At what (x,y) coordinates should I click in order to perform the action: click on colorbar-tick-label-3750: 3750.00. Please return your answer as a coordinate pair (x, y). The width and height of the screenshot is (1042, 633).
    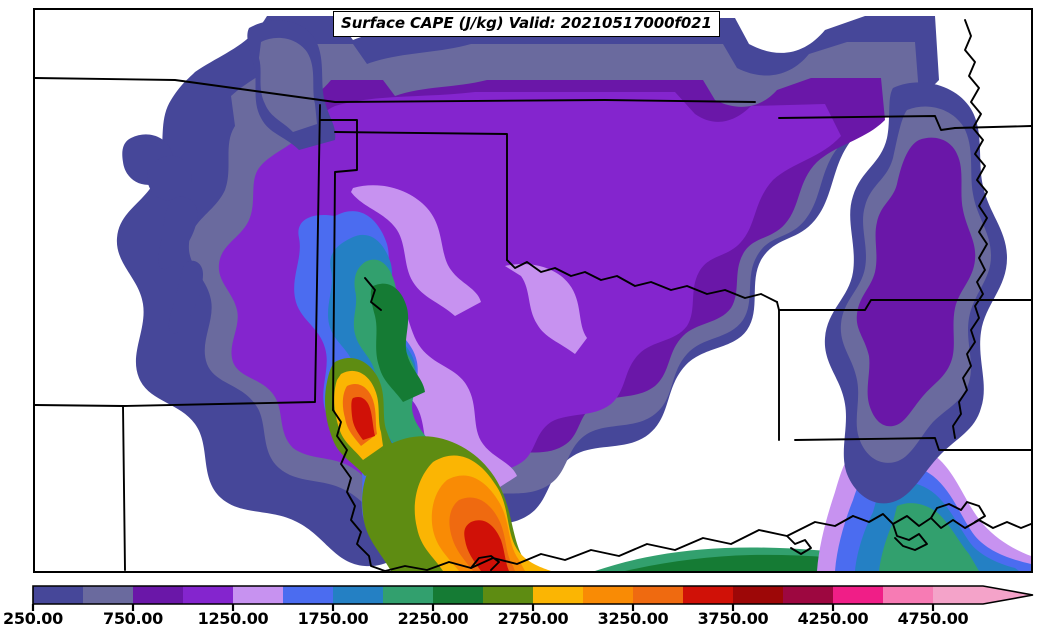
    Looking at the image, I should click on (733, 618).